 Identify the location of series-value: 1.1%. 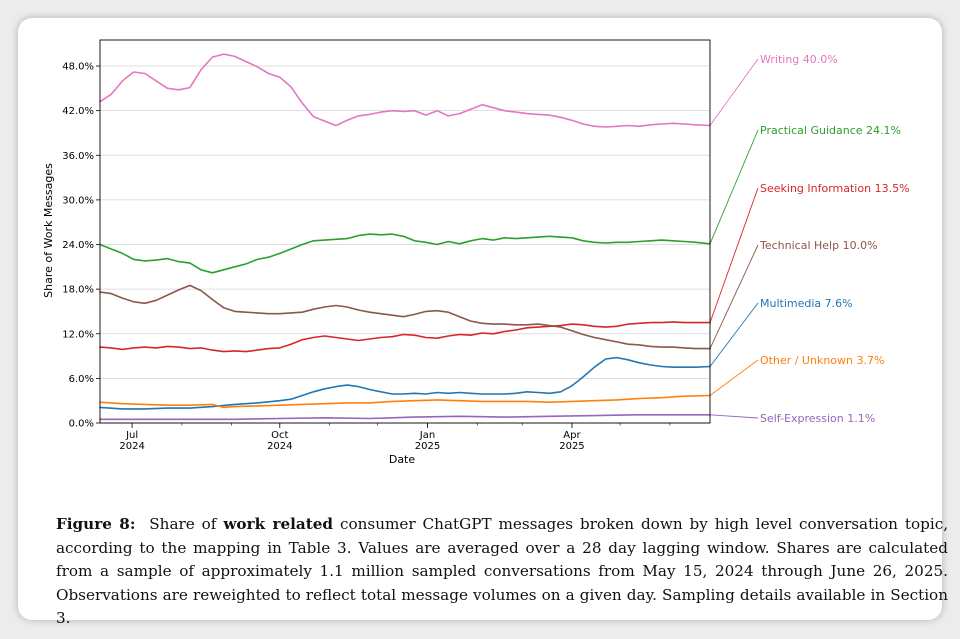
(861, 418).